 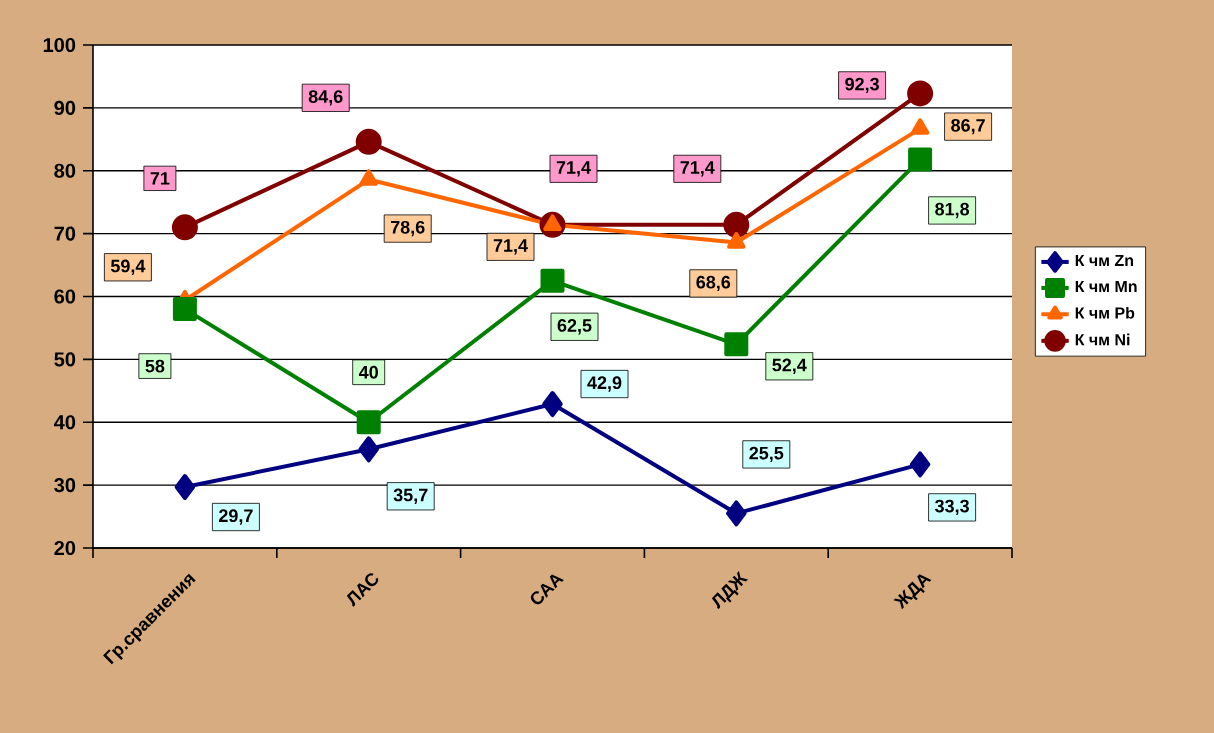 What do you see at coordinates (1102, 339) in the screenshot?
I see `legend-label: К чм Ni` at bounding box center [1102, 339].